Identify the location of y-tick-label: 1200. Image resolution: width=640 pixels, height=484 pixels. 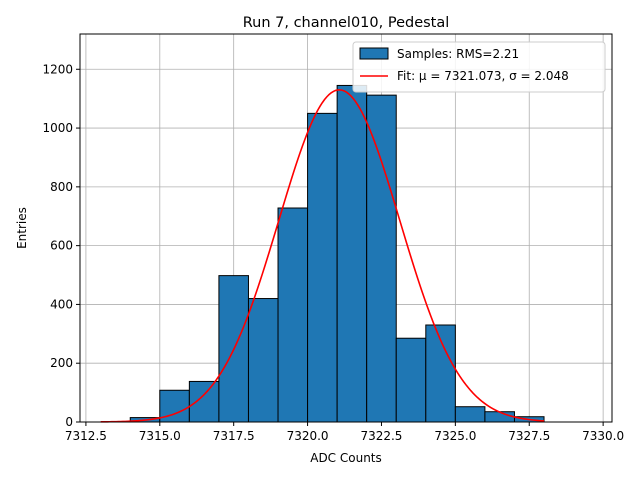
(57, 69).